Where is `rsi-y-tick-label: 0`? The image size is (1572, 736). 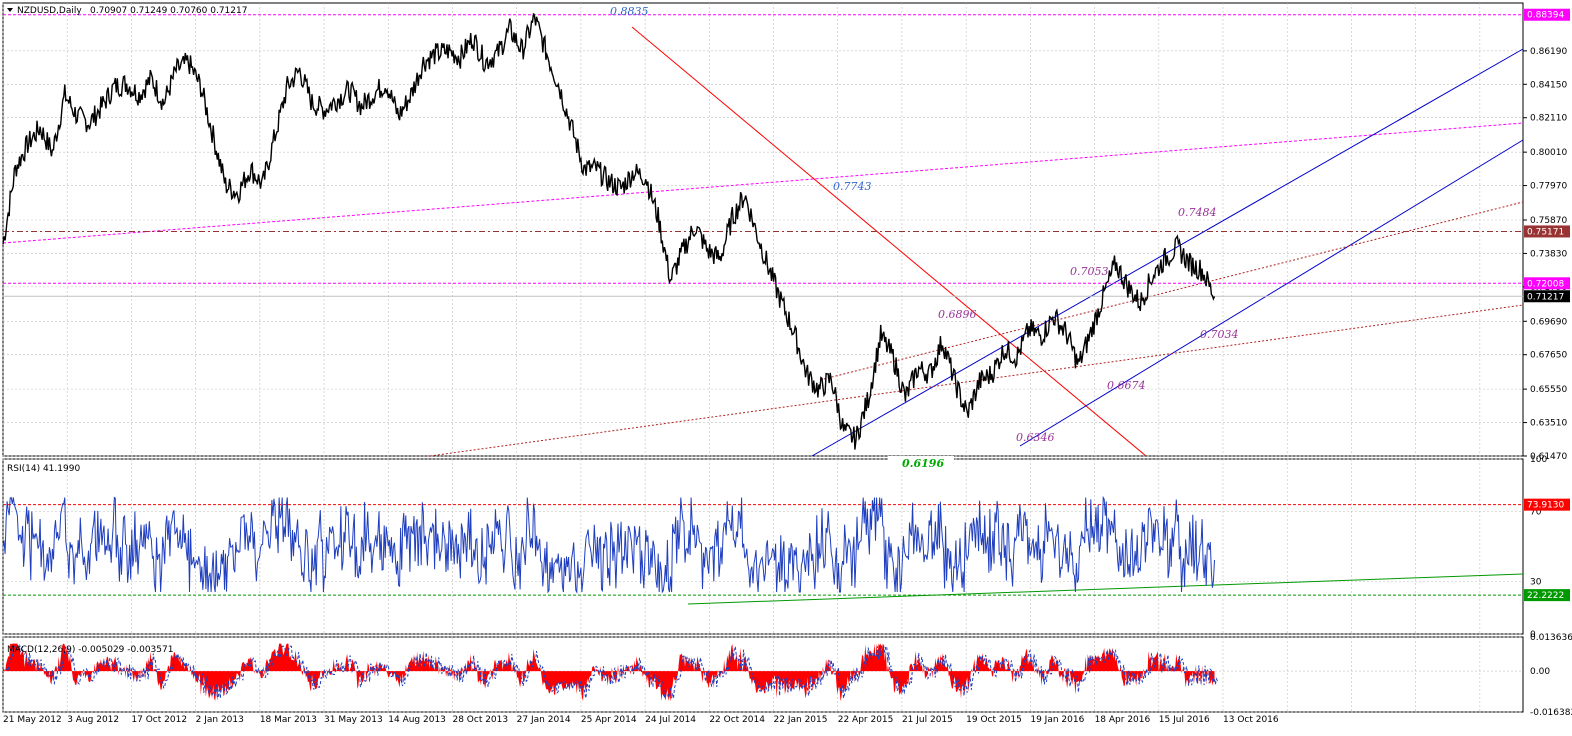
rsi-y-tick-label: 0 is located at coordinates (1533, 635).